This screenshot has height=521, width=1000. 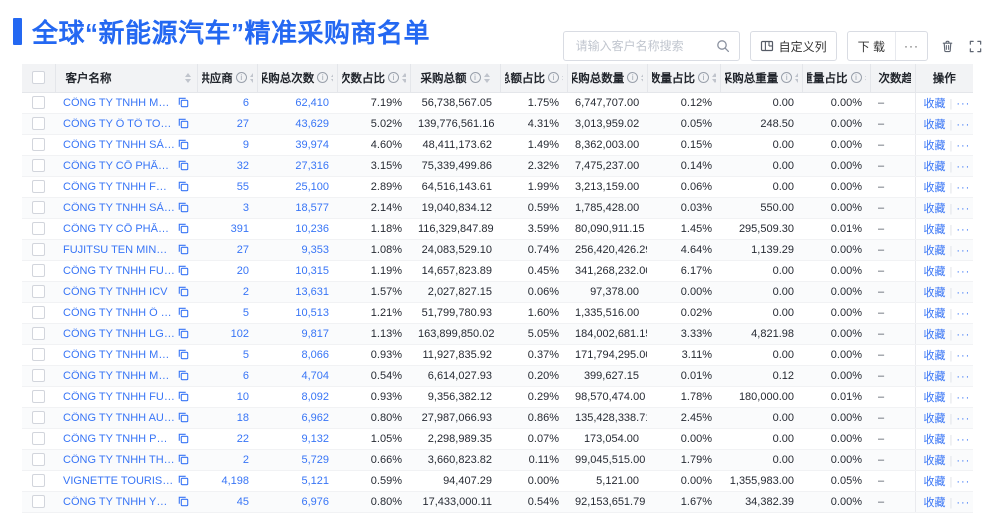 What do you see at coordinates (312, 186) in the screenshot?
I see `cell-purchase_count: 25,100` at bounding box center [312, 186].